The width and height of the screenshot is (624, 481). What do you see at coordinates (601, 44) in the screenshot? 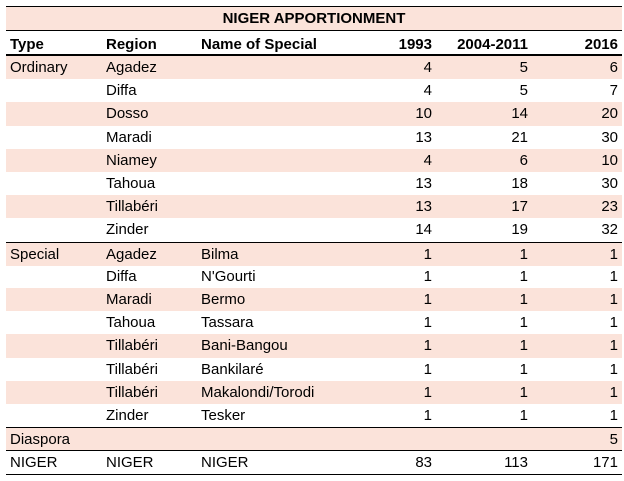
I see `header-2016: 2016` at bounding box center [601, 44].